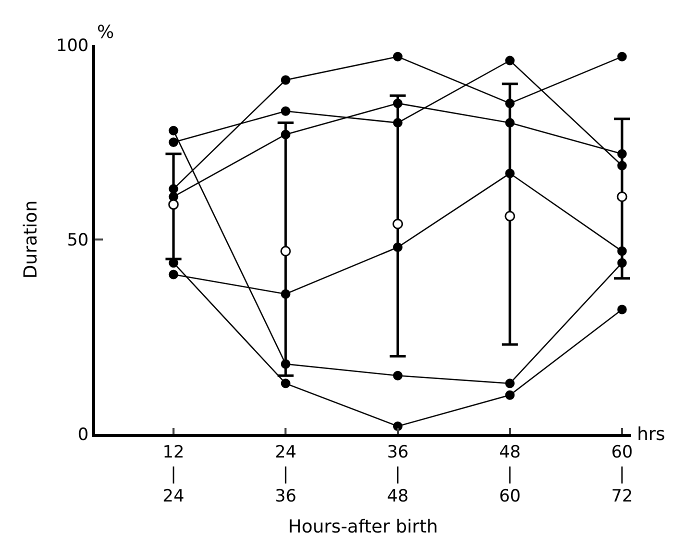 The image size is (691, 546). I want to click on y-tick-label: 50, so click(77, 240).